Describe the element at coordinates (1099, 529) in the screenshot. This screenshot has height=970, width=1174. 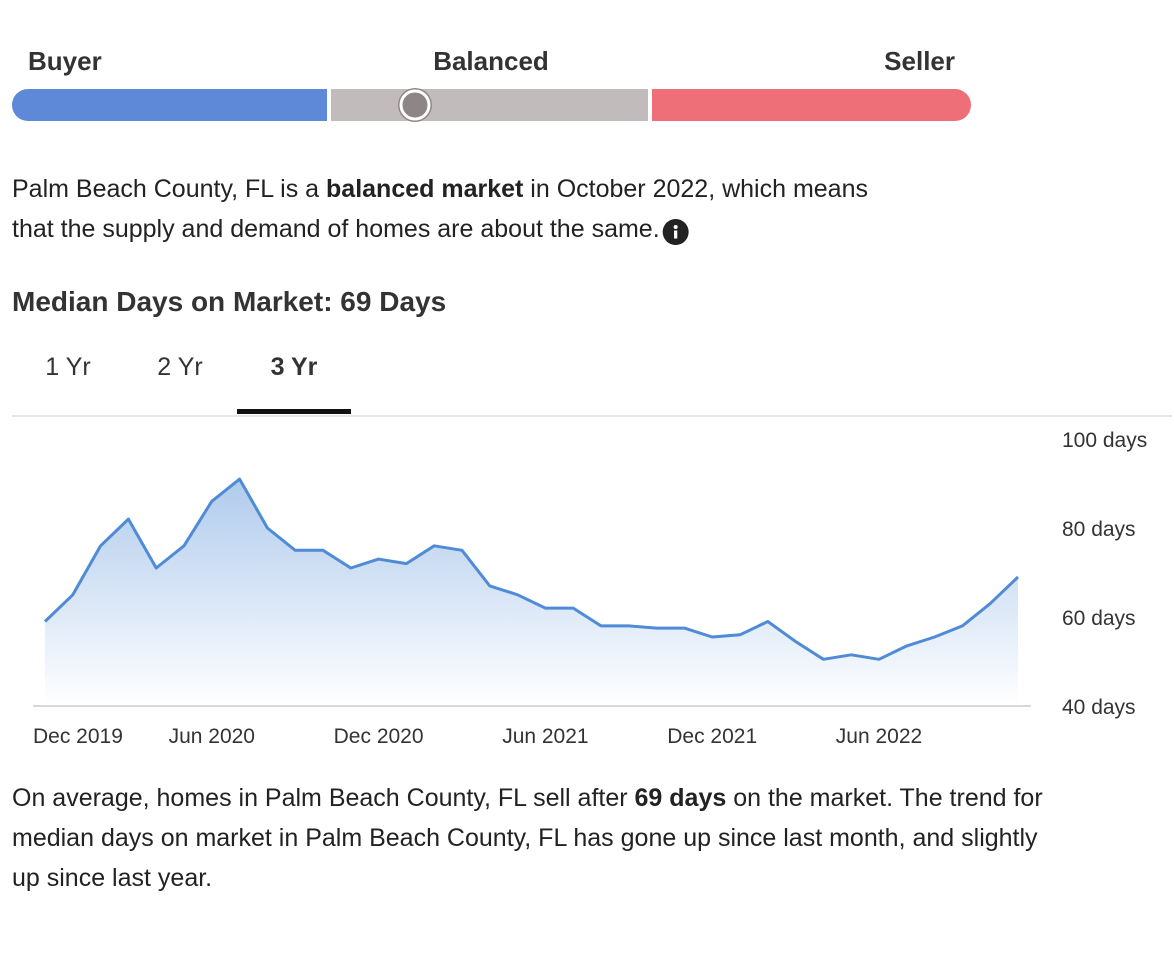
I see `y-tick-label: 80 days` at that location.